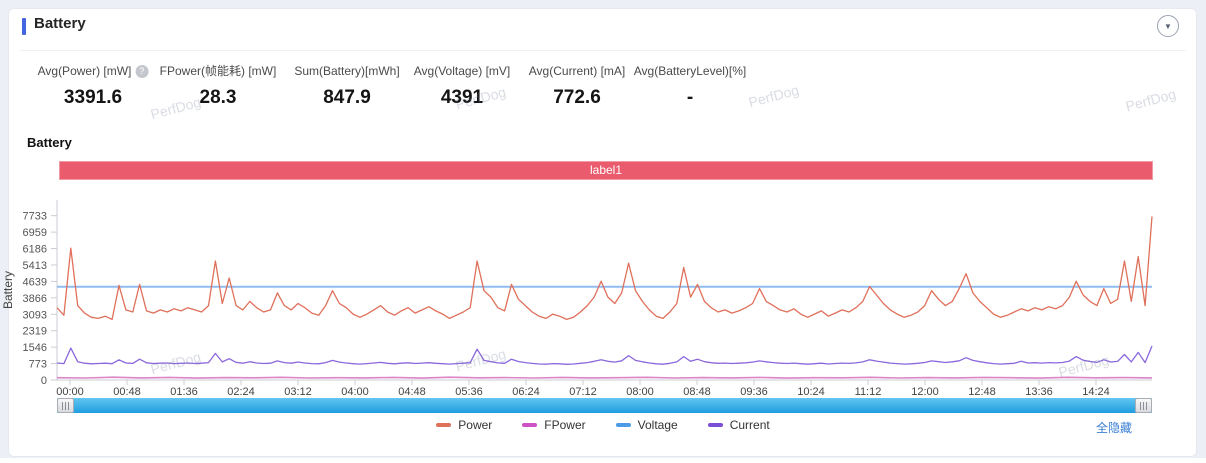  What do you see at coordinates (868, 392) in the screenshot?
I see `x-tick-label: 11:12` at bounding box center [868, 392].